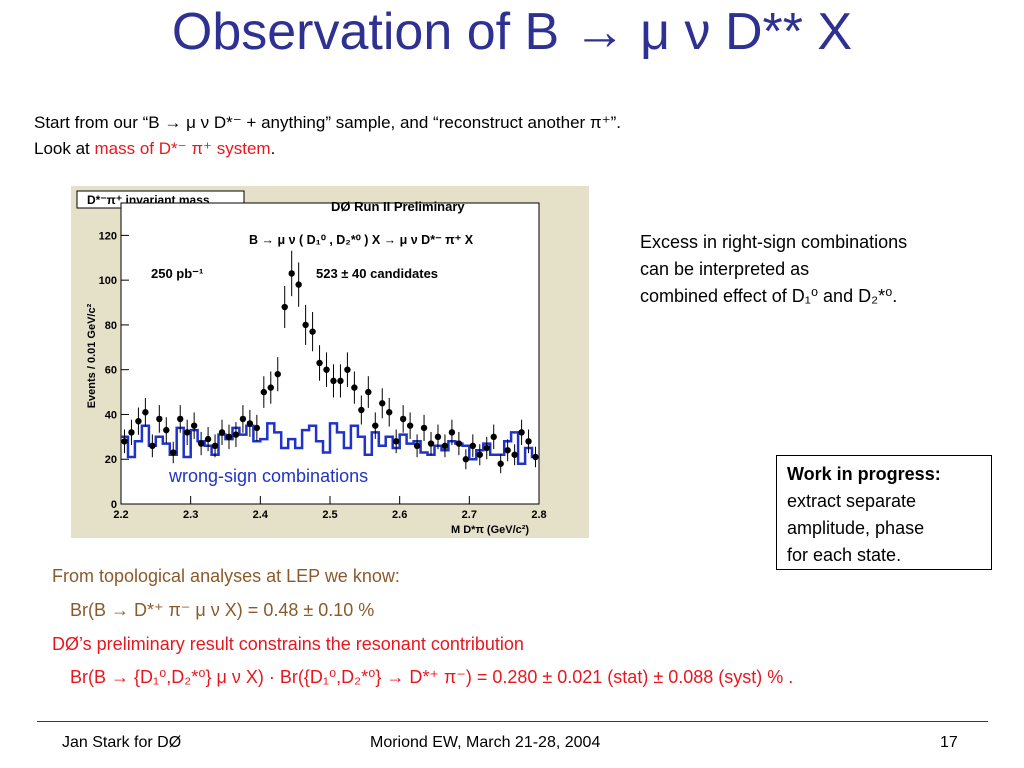  I want to click on y-tick-label: 100, so click(108, 281).